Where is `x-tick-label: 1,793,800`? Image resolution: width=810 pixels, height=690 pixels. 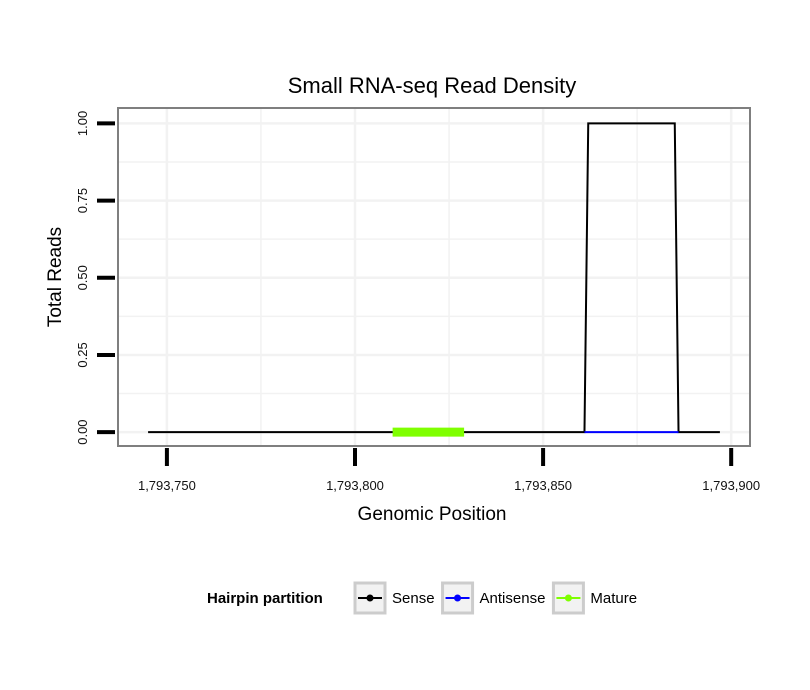 x-tick-label: 1,793,800 is located at coordinates (355, 485).